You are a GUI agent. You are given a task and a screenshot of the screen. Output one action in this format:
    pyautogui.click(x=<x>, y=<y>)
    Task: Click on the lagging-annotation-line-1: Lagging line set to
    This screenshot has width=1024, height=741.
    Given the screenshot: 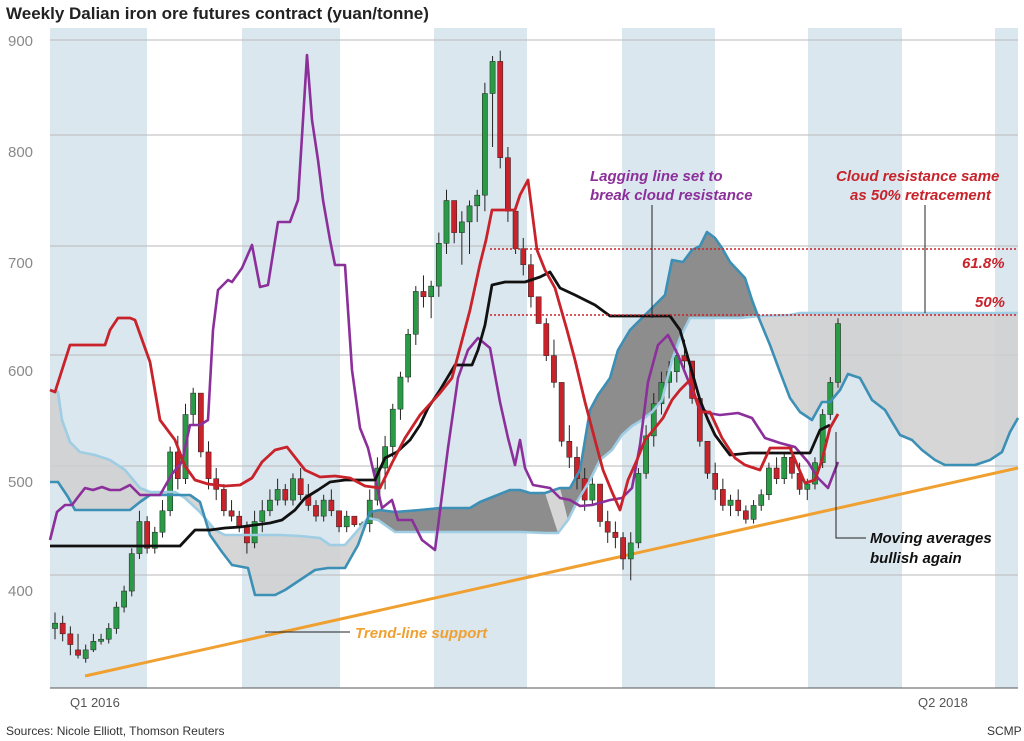 What is the action you would take?
    pyautogui.click(x=656, y=176)
    